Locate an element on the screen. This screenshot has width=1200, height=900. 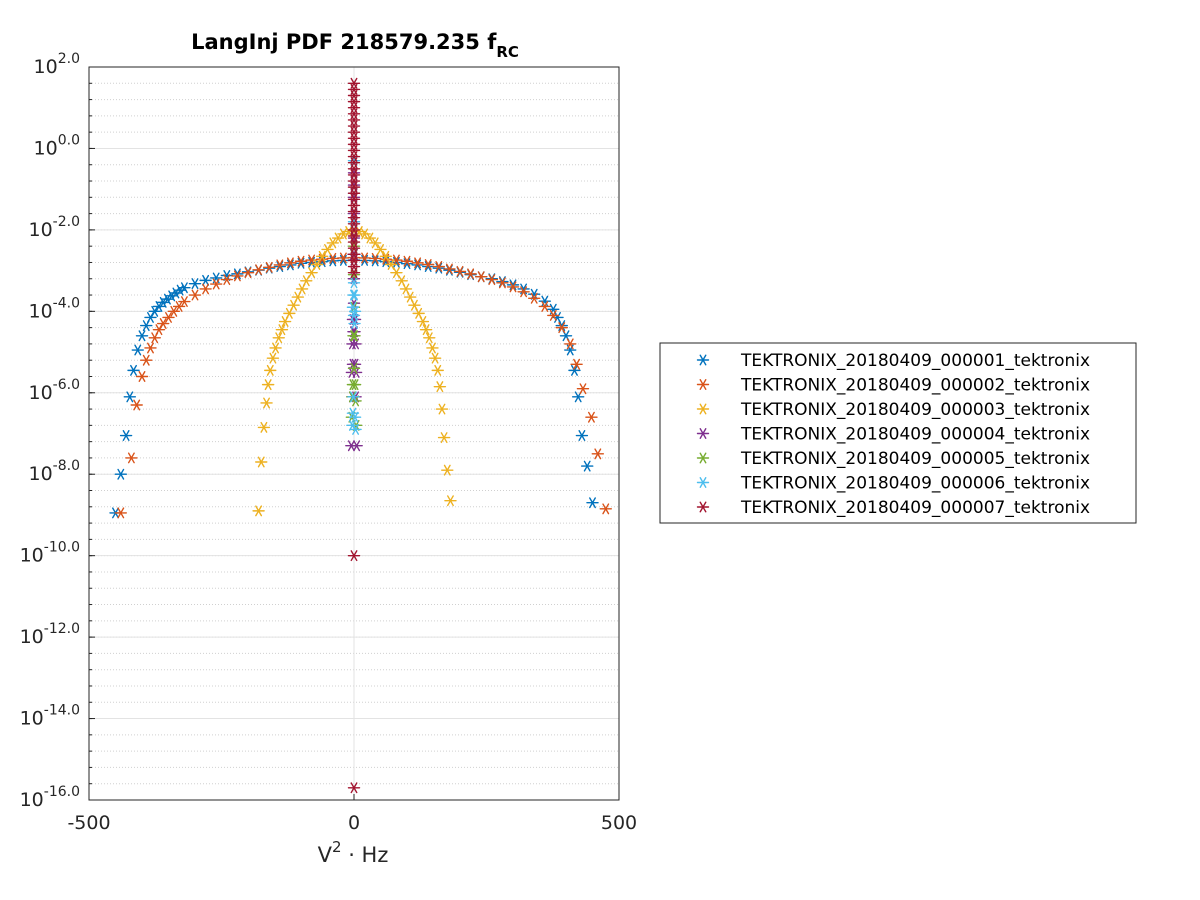
x-tick-label: -500 is located at coordinates (88, 823).